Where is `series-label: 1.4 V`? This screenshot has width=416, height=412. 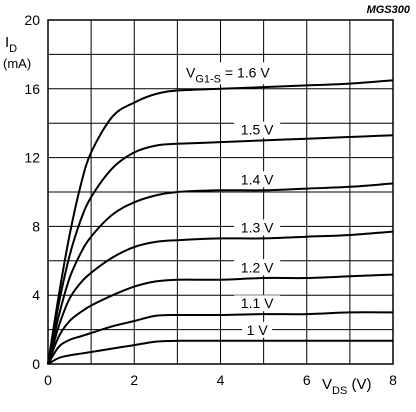
series-label: 1.4 V is located at coordinates (257, 179).